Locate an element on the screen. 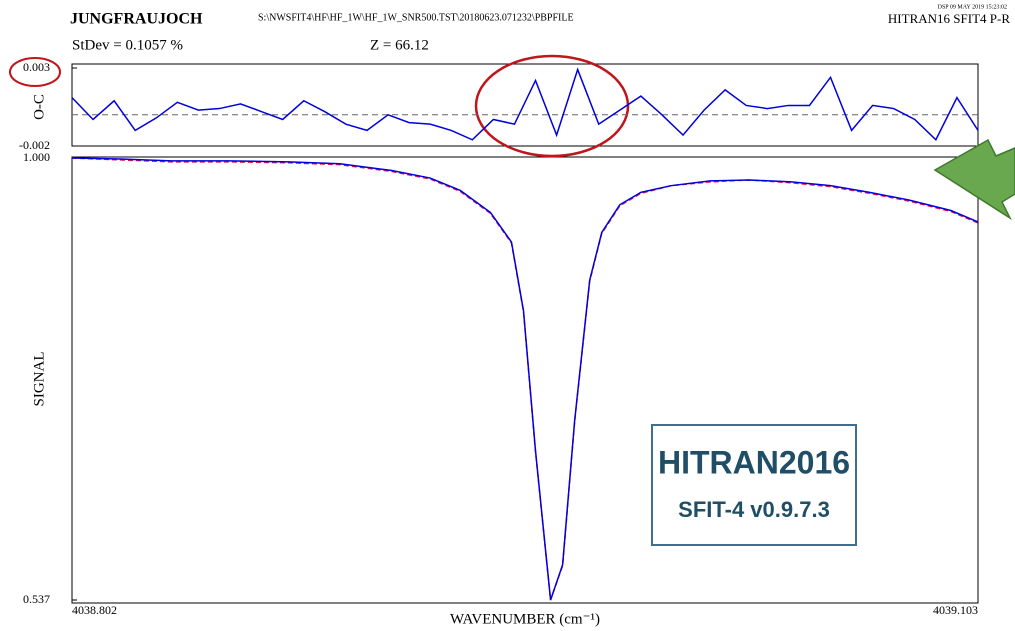  residual-frame is located at coordinates (525, 105).